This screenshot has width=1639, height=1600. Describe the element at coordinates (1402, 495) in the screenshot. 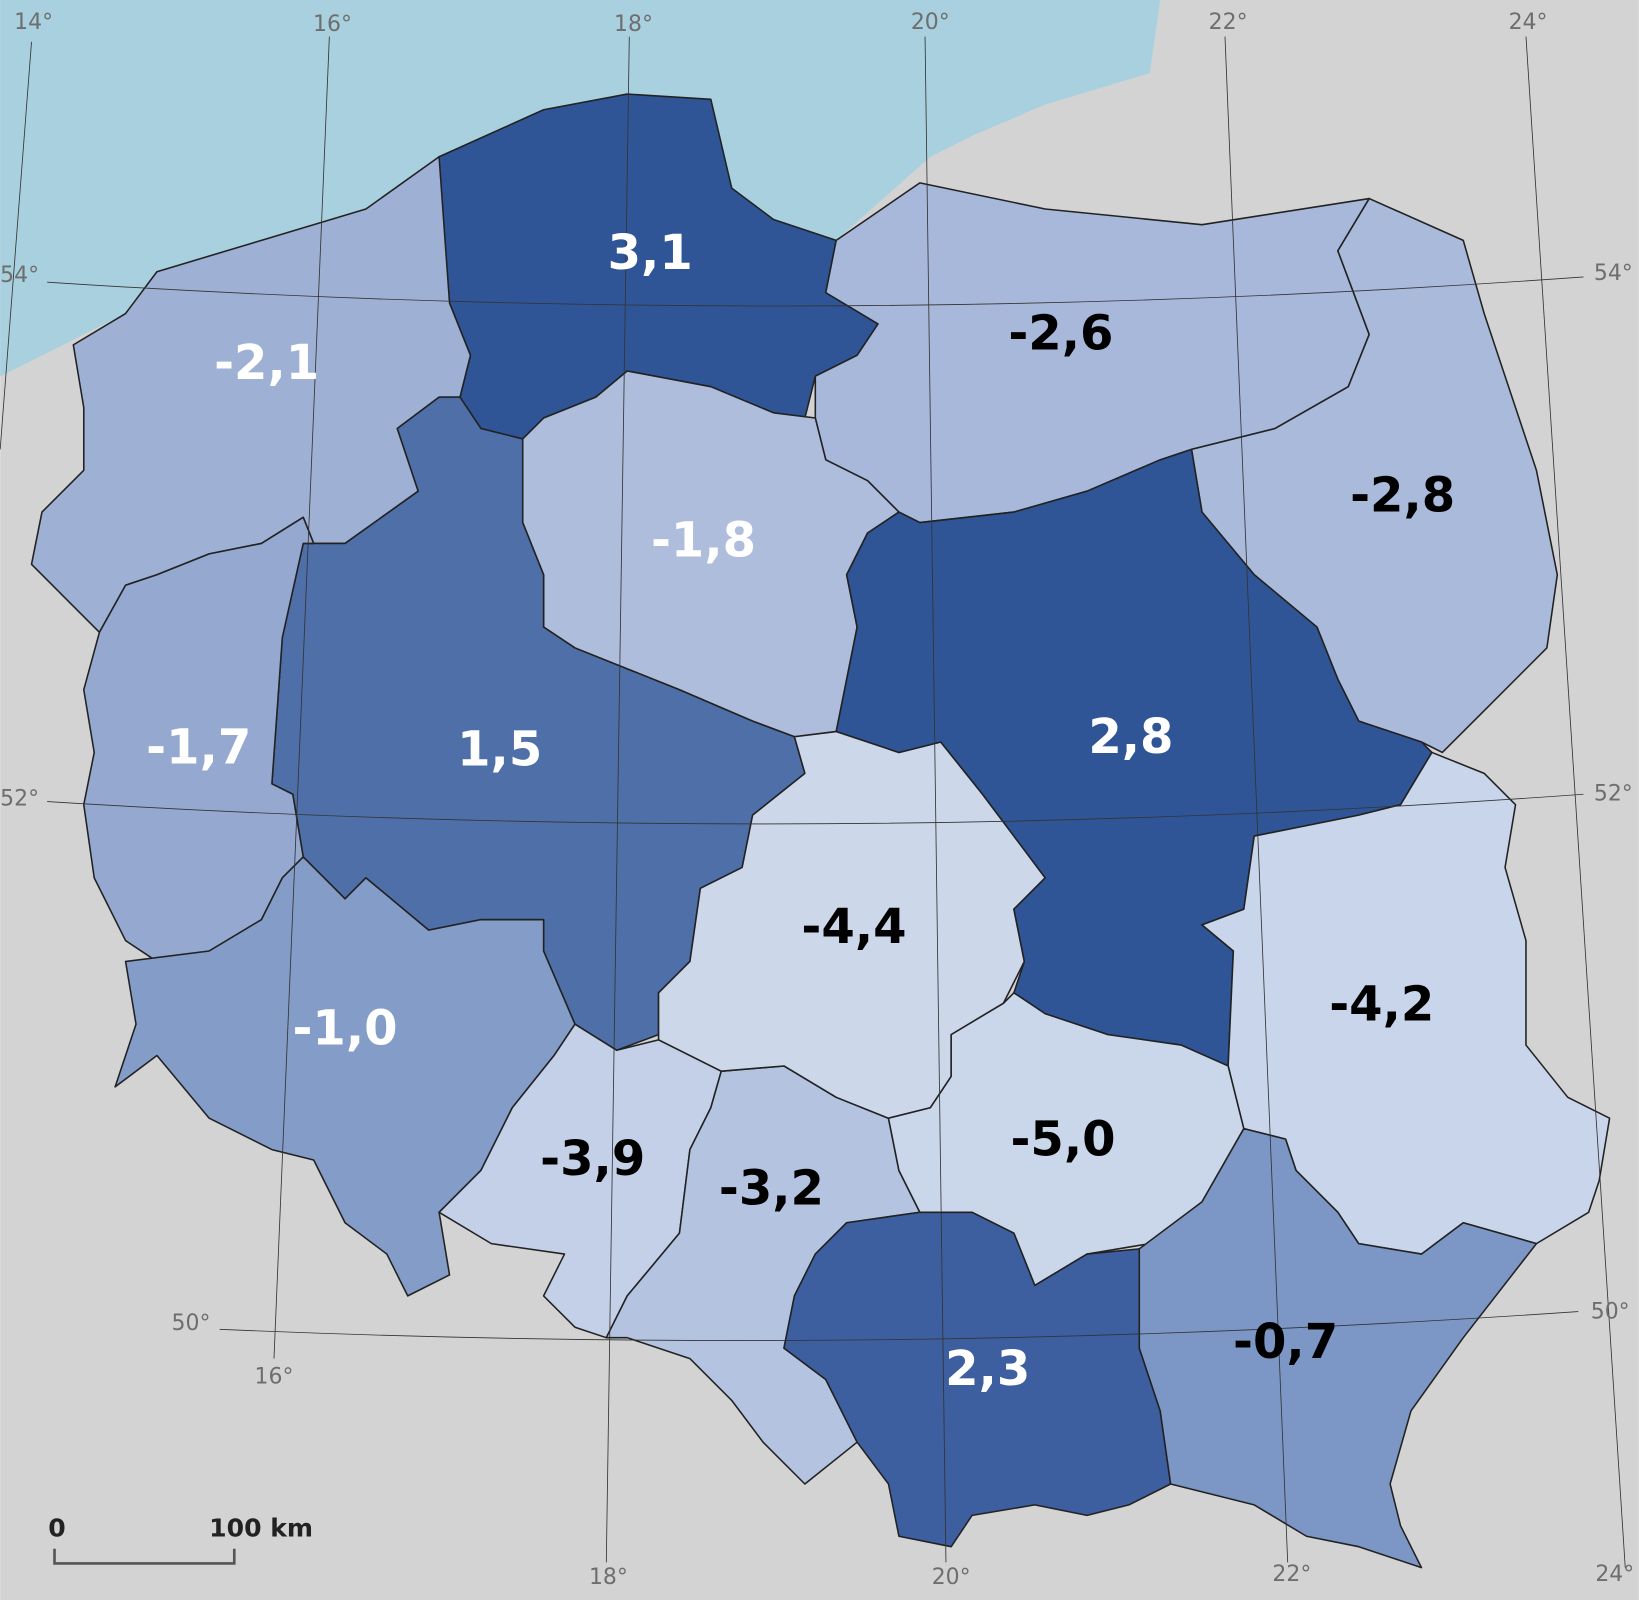

I see `region-label: -2,8` at that location.